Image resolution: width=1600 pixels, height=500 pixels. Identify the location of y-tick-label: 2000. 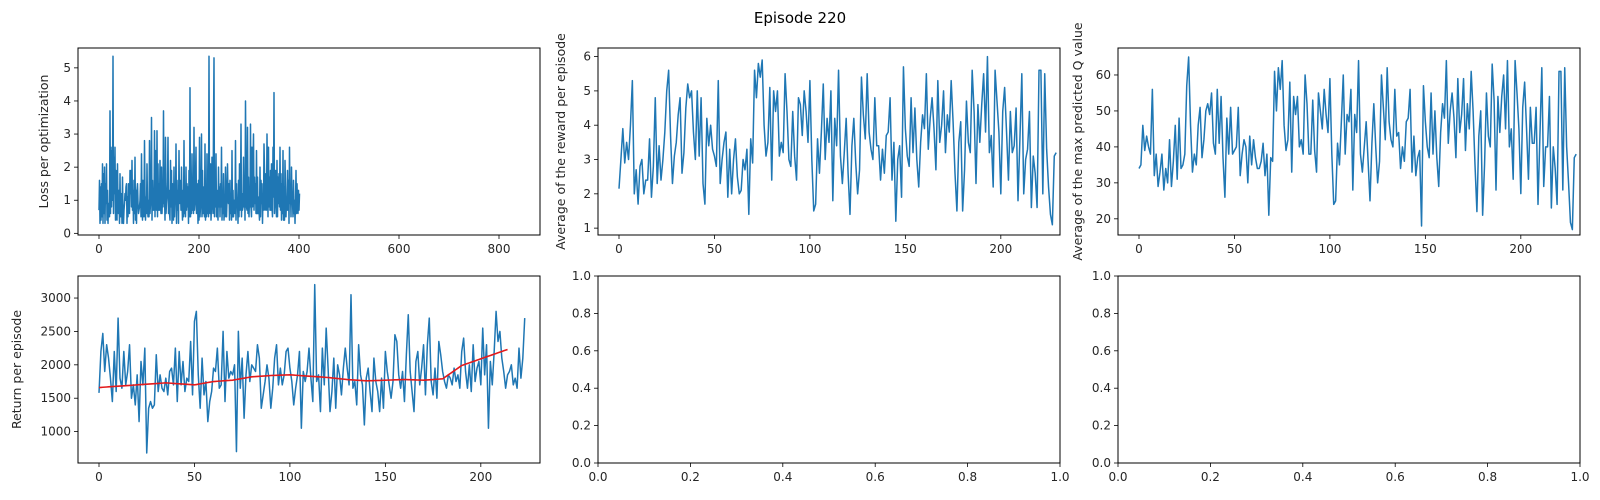
(55, 365).